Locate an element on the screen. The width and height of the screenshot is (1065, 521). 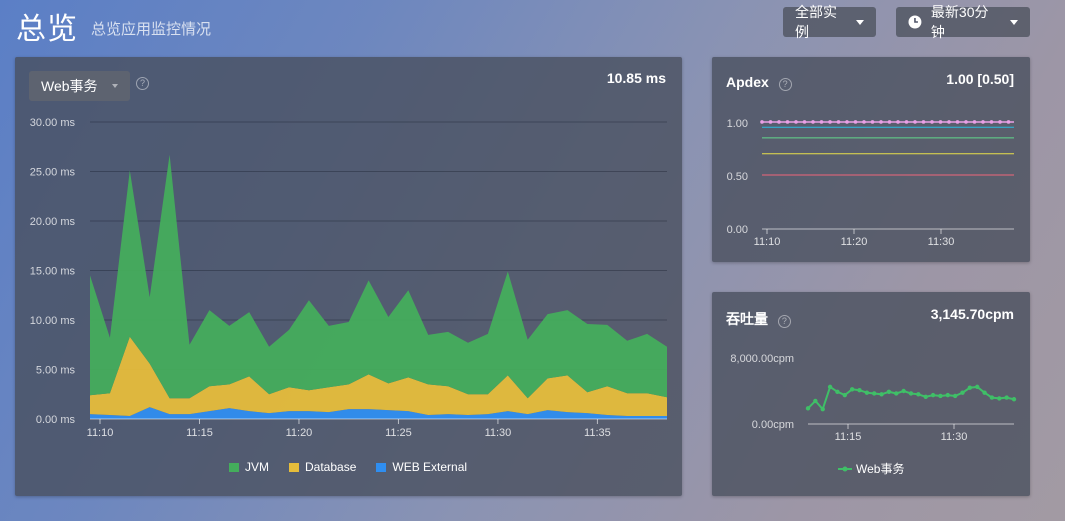
legend-label: JVM is located at coordinates (257, 467).